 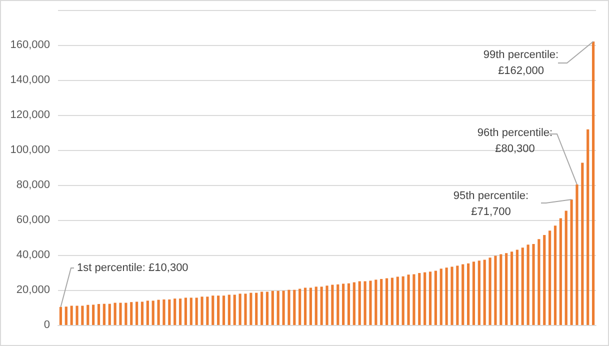 What do you see at coordinates (33, 290) in the screenshot?
I see `y-tick-label: 20,000` at bounding box center [33, 290].